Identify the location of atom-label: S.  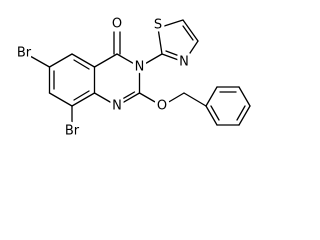
(158, 25).